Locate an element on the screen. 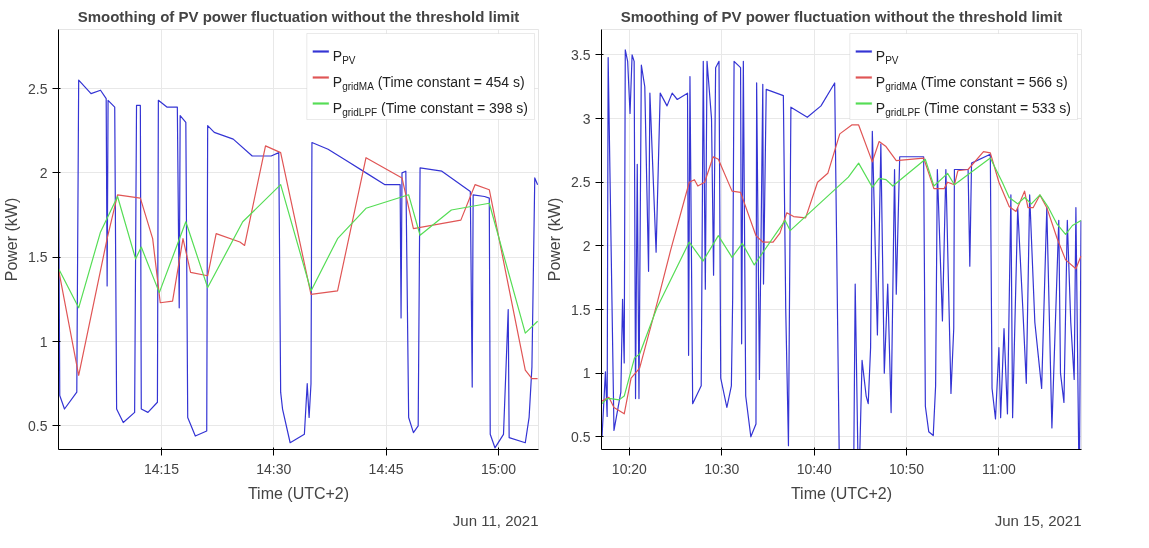 This screenshot has width=1149, height=548. x-tick-label: 14:45 is located at coordinates (386, 468).